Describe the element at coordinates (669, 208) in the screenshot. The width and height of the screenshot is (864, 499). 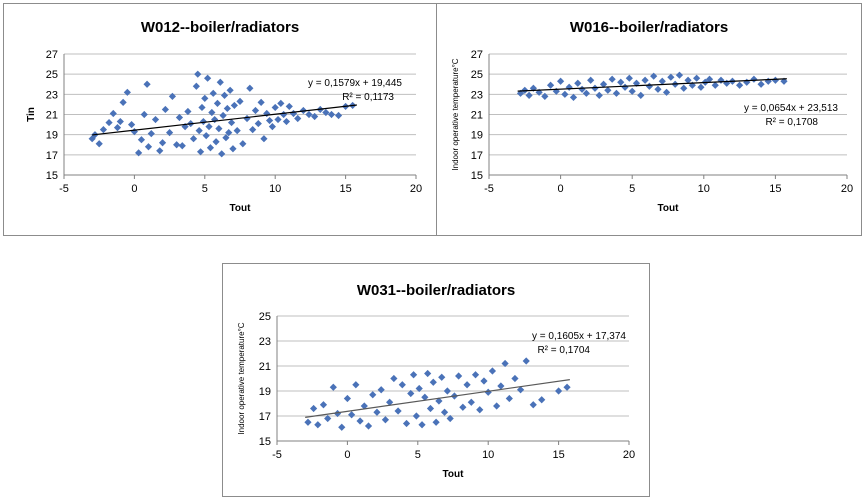
I see `x-axis-label: Tout` at that location.